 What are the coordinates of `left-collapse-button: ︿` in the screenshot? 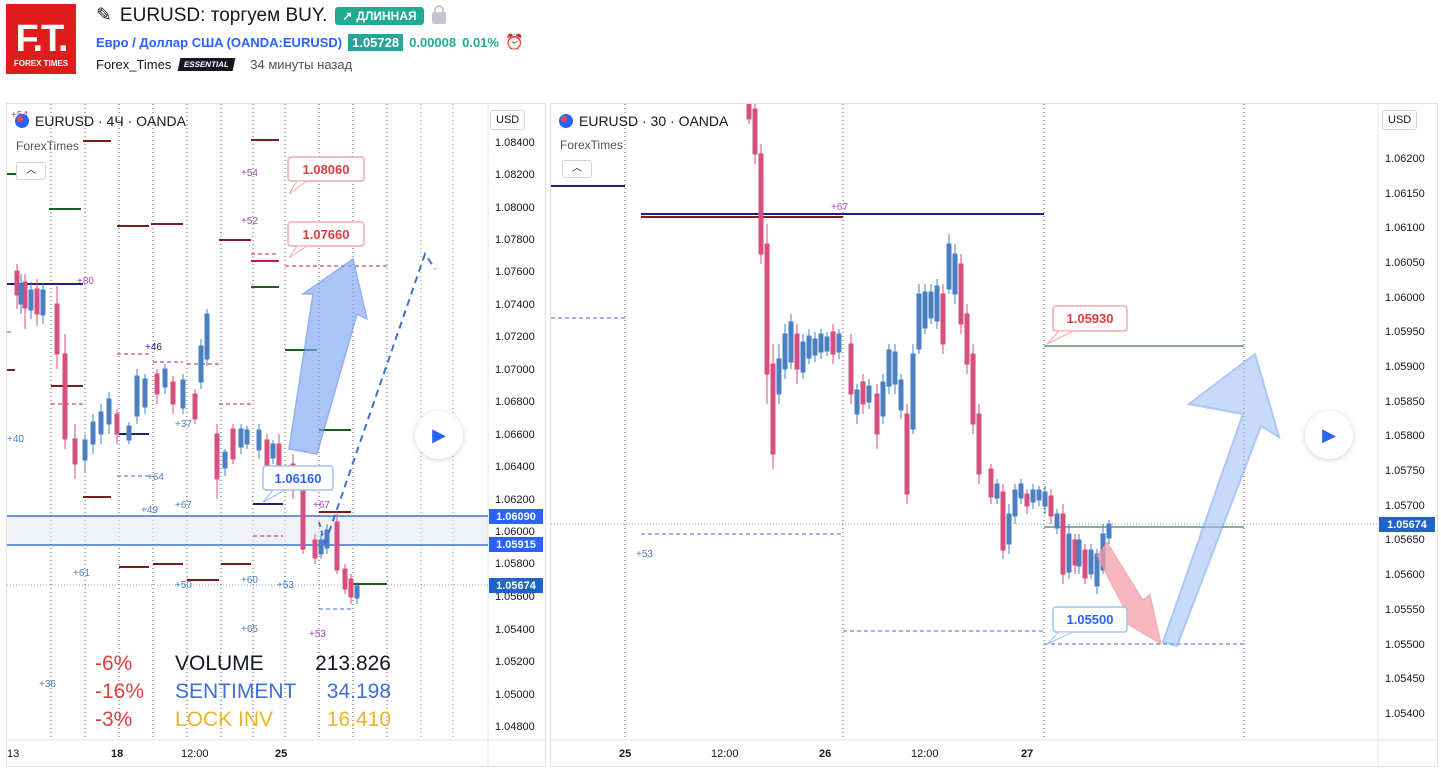 It's located at (31, 171).